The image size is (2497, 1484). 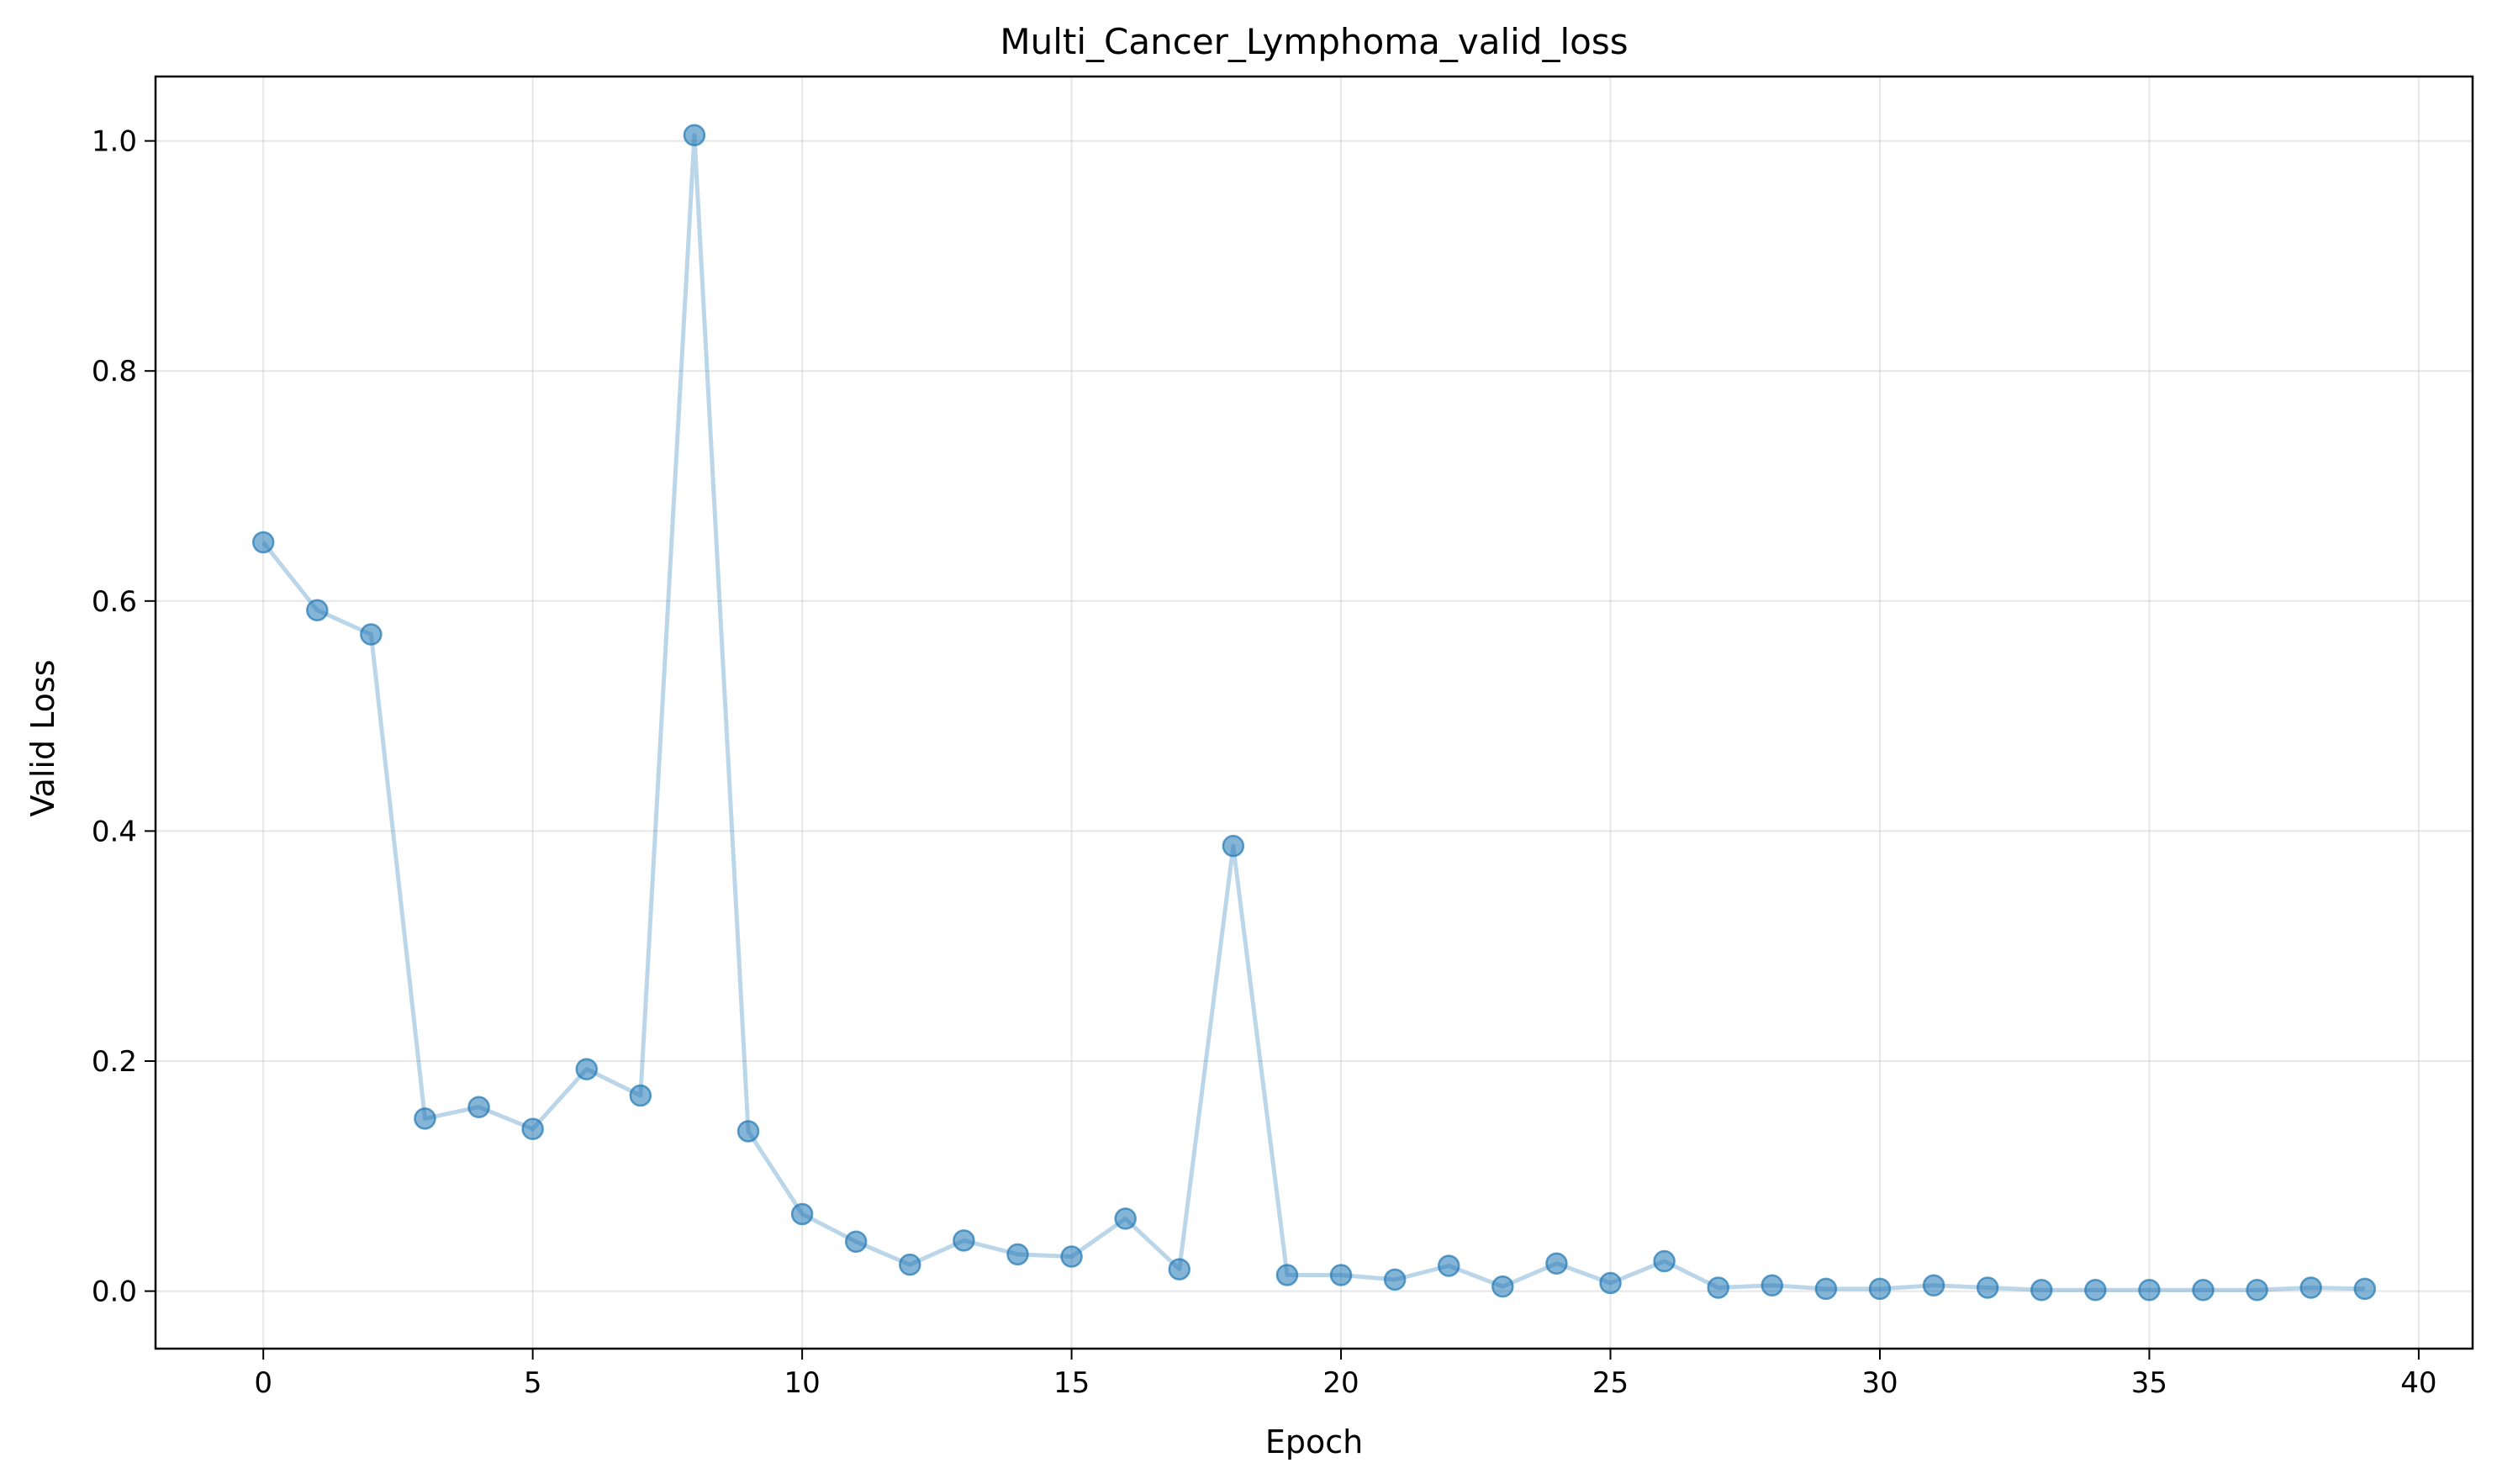 What do you see at coordinates (114, 1062) in the screenshot?
I see `y-tick-label: 0.2` at bounding box center [114, 1062].